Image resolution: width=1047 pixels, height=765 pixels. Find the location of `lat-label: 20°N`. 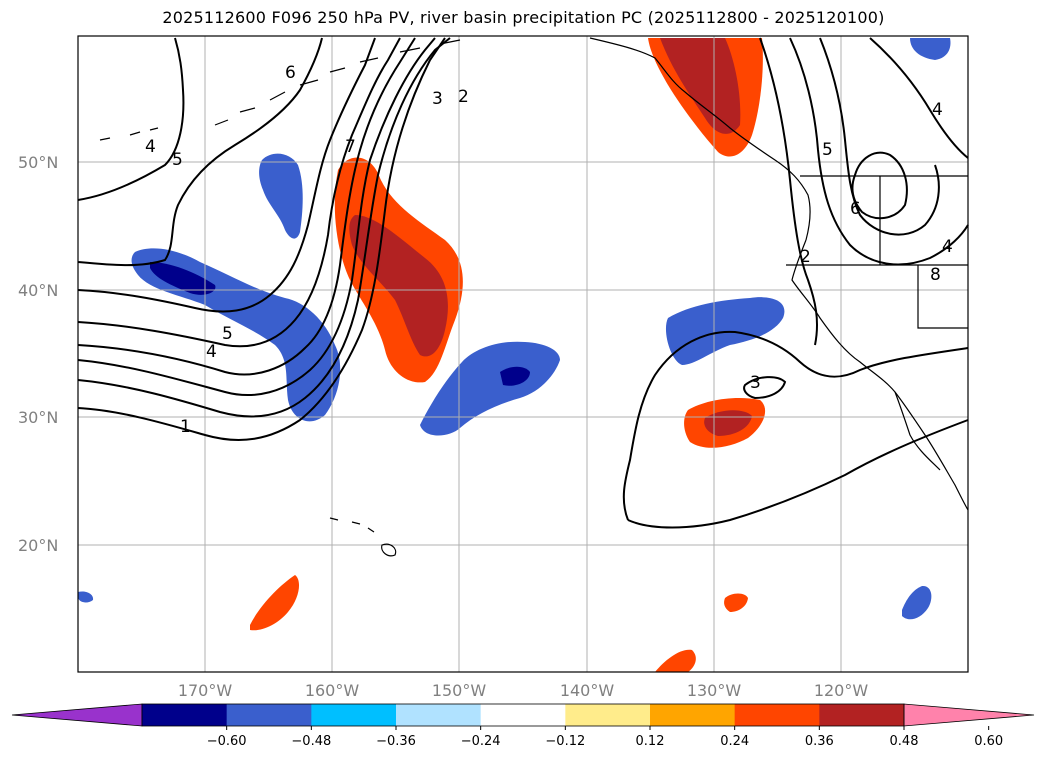

lat-label: 20°N is located at coordinates (38, 545).